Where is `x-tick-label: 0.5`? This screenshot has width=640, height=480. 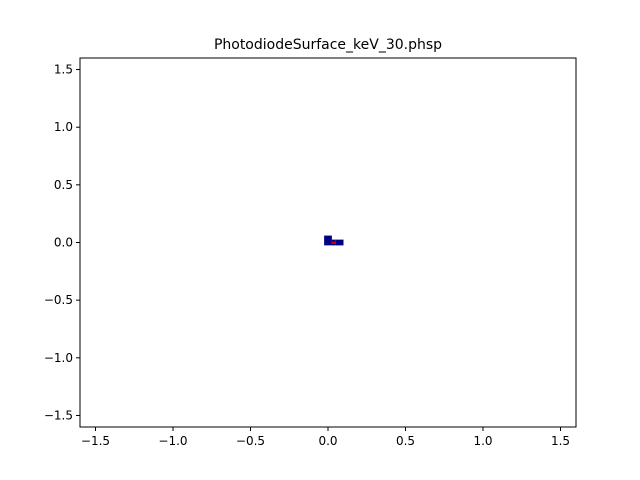 x-tick-label: 0.5 is located at coordinates (405, 441).